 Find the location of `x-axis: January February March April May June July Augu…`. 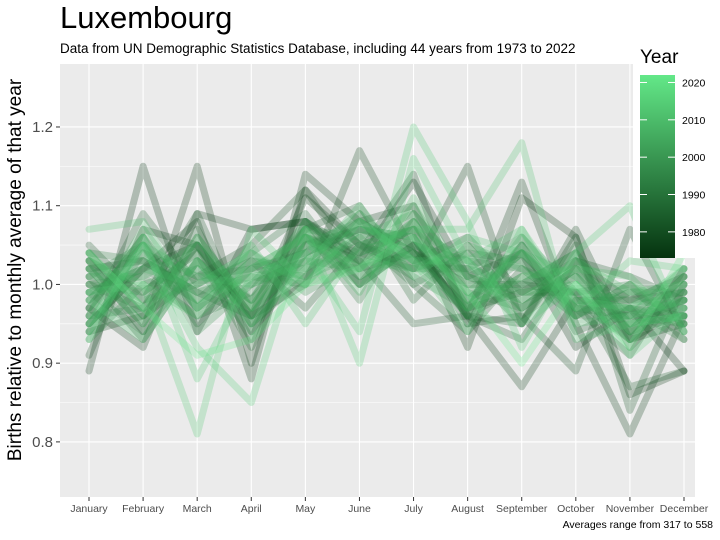

x-axis: January February March April May June July Augu… is located at coordinates (389, 506).